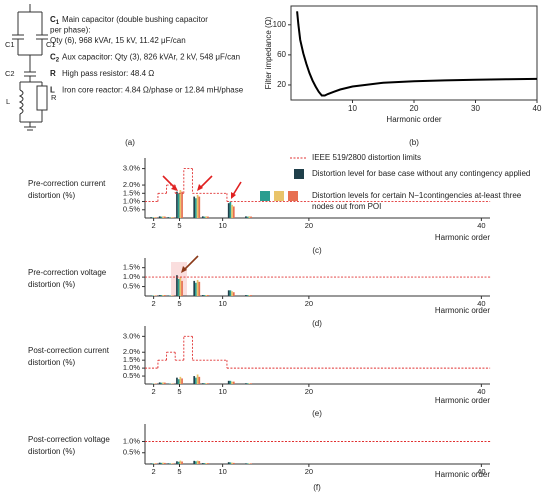 This screenshot has height=496, width=550. I want to click on y-tick-label: 1.0%, so click(131, 276).